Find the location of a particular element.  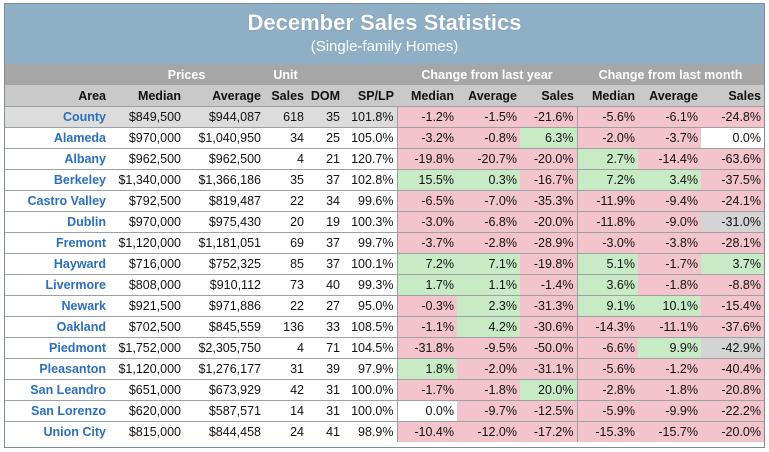

cell-y-average: -0.8% is located at coordinates (488, 138).